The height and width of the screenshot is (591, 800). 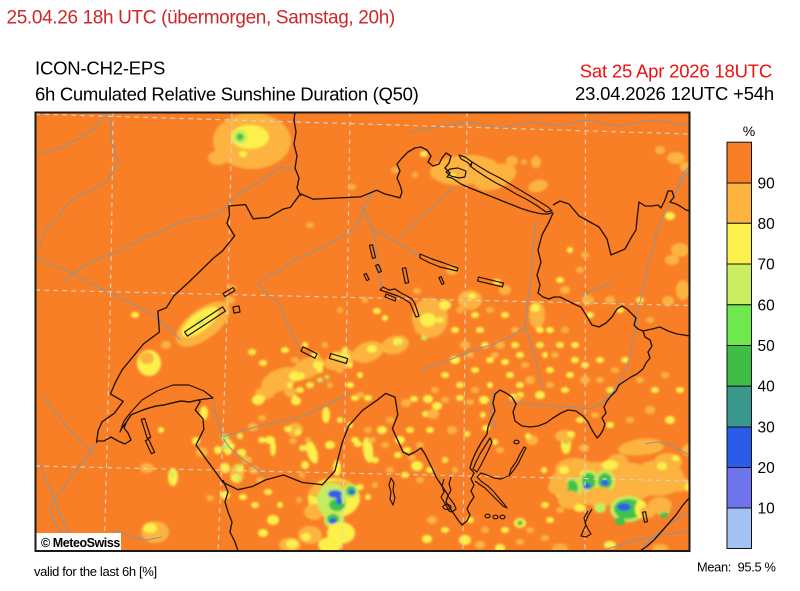 I want to click on svg-text: 70, so click(x=767, y=265).